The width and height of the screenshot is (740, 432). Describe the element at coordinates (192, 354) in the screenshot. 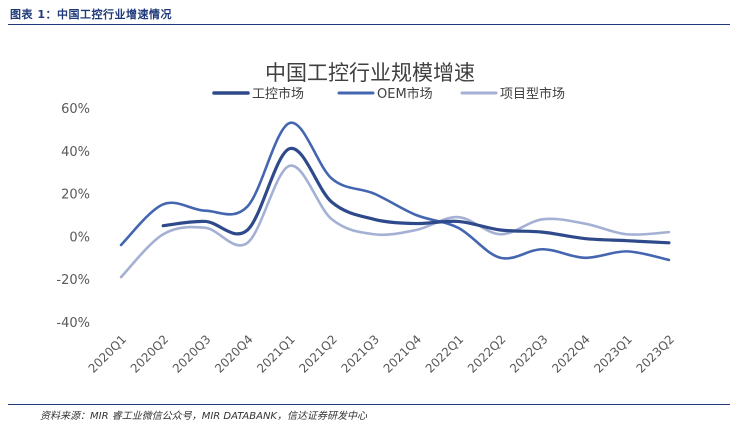

I see `x-tick-label: 2020Q3` at that location.